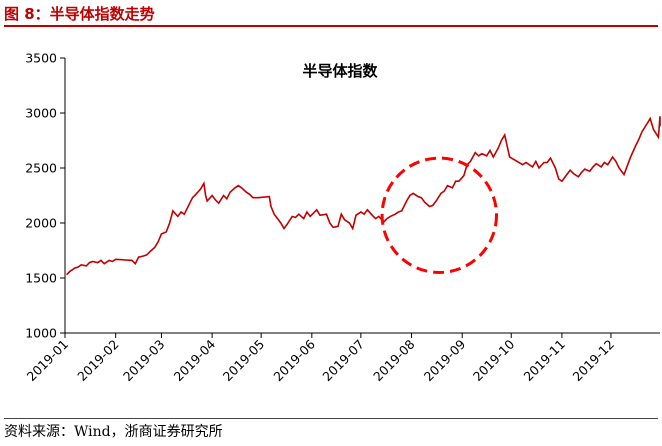 The image size is (662, 446). What do you see at coordinates (244, 361) in the screenshot?
I see `x-tick-label: 2019-05` at bounding box center [244, 361].